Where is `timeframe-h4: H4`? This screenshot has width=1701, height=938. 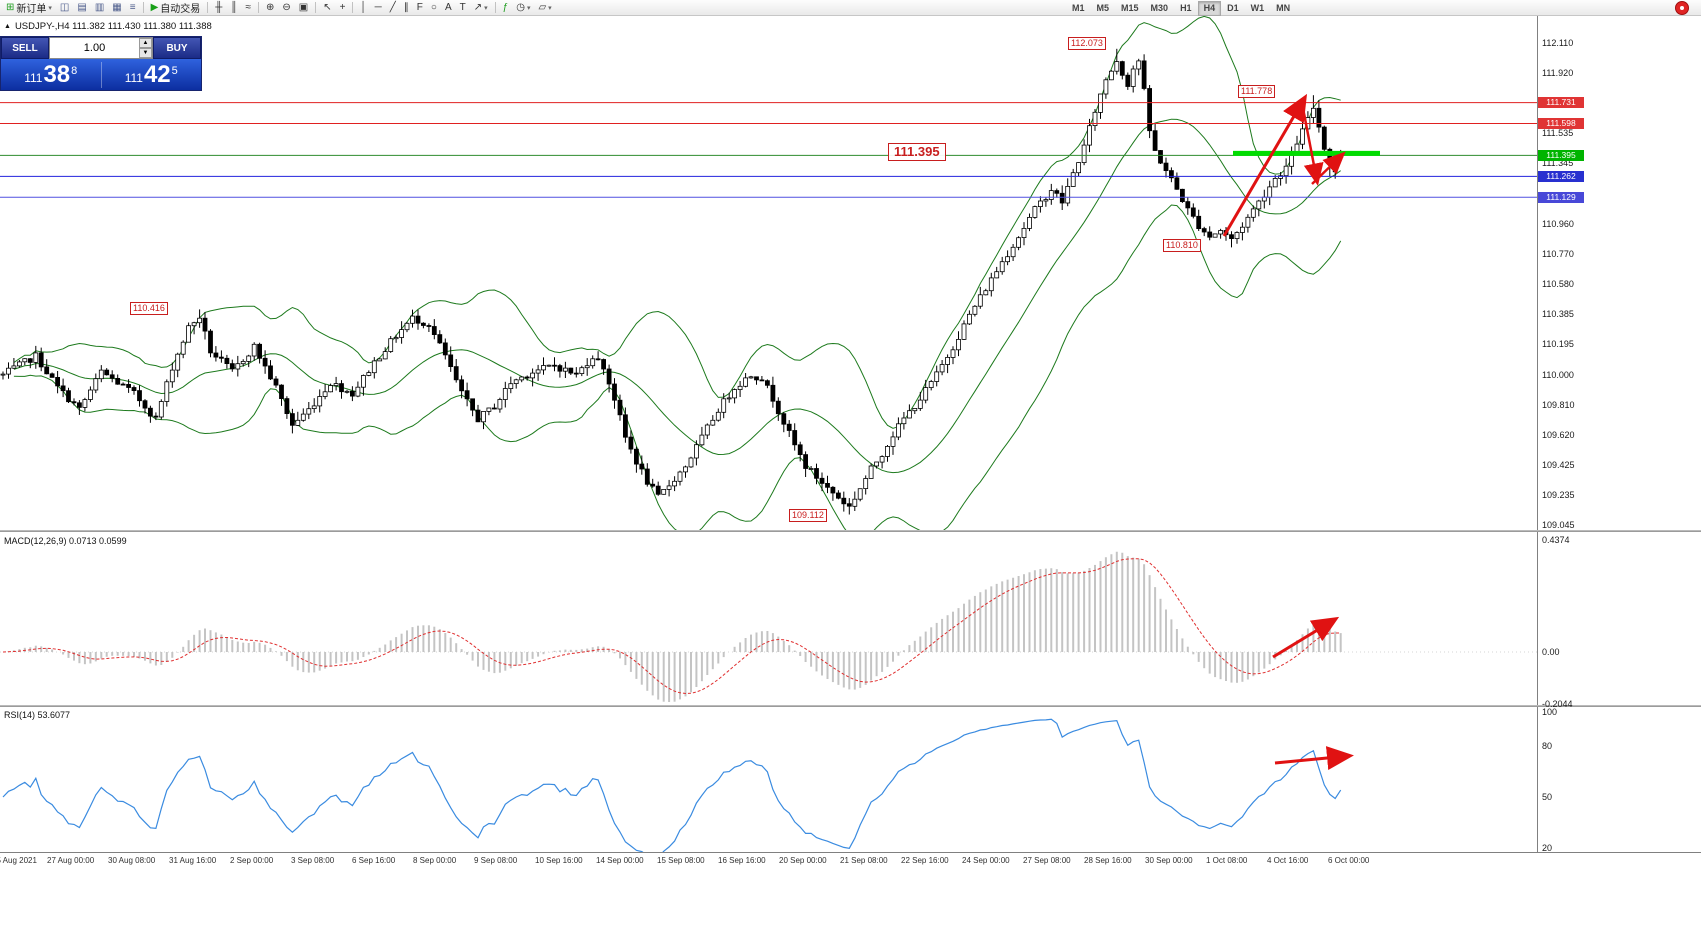
timeframe-h4: H4 is located at coordinates (1209, 8).